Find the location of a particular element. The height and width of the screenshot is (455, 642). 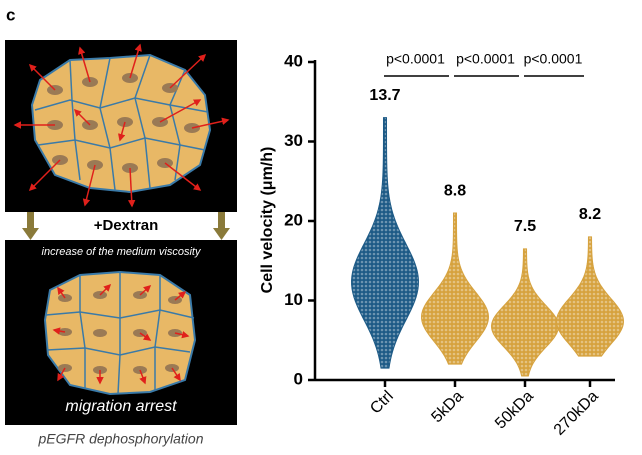

y-tick-label: 10 is located at coordinates (293, 299).